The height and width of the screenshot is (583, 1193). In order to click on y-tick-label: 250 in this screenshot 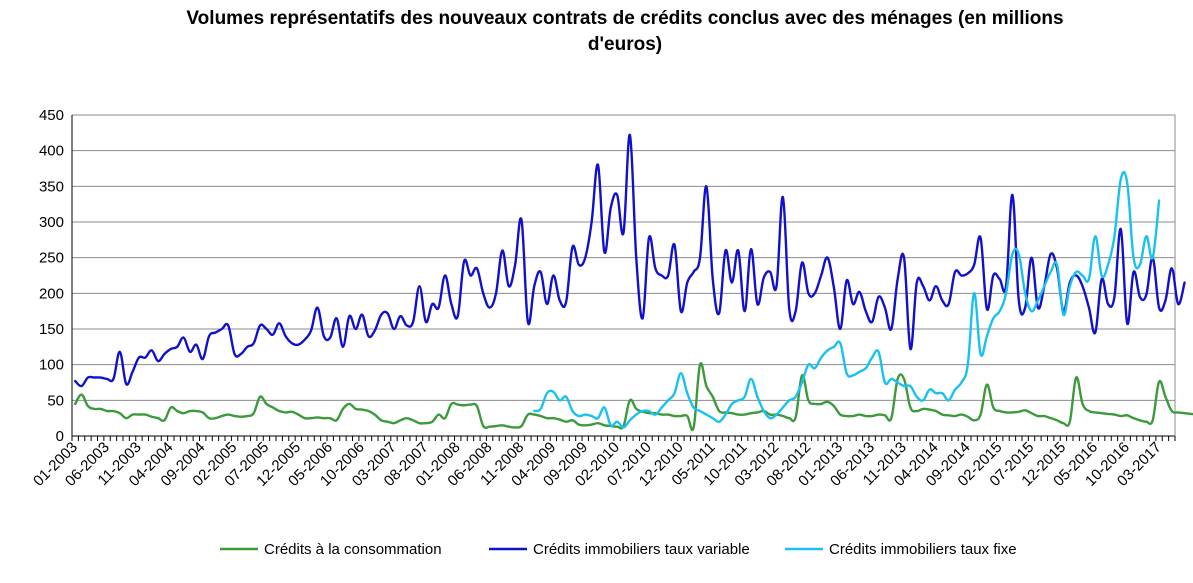, I will do `click(51, 258)`.